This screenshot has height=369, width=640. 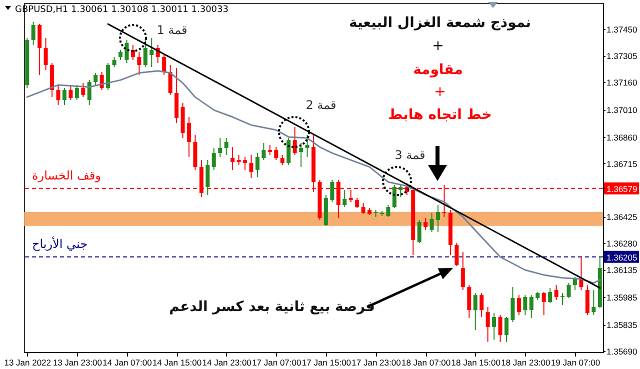 What do you see at coordinates (227, 363) in the screenshot?
I see `x-tick-label: 14 Jan 23:00` at bounding box center [227, 363].